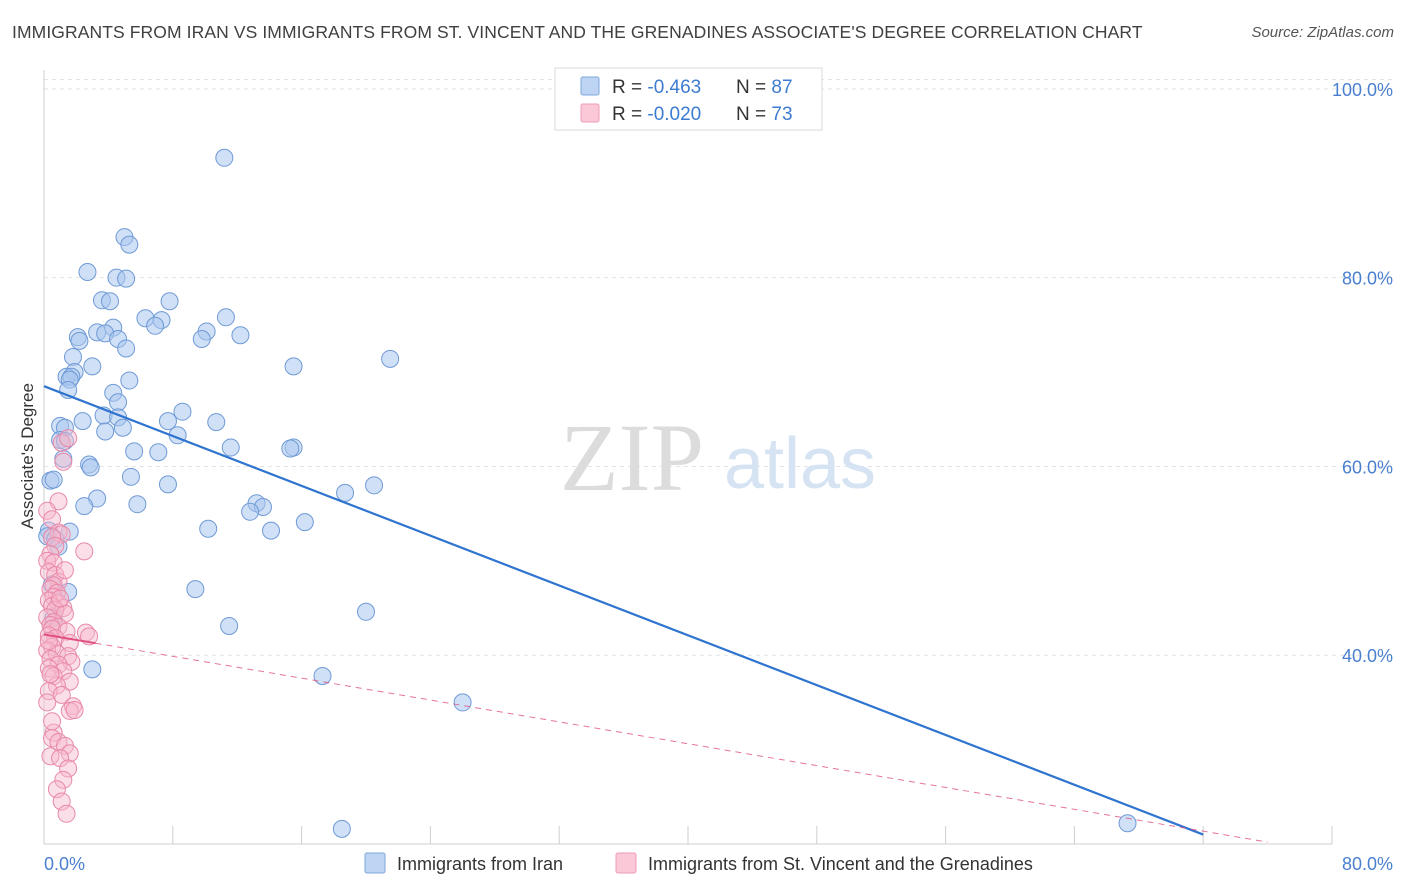  I want to click on svg-text: N = 73, so click(764, 114).